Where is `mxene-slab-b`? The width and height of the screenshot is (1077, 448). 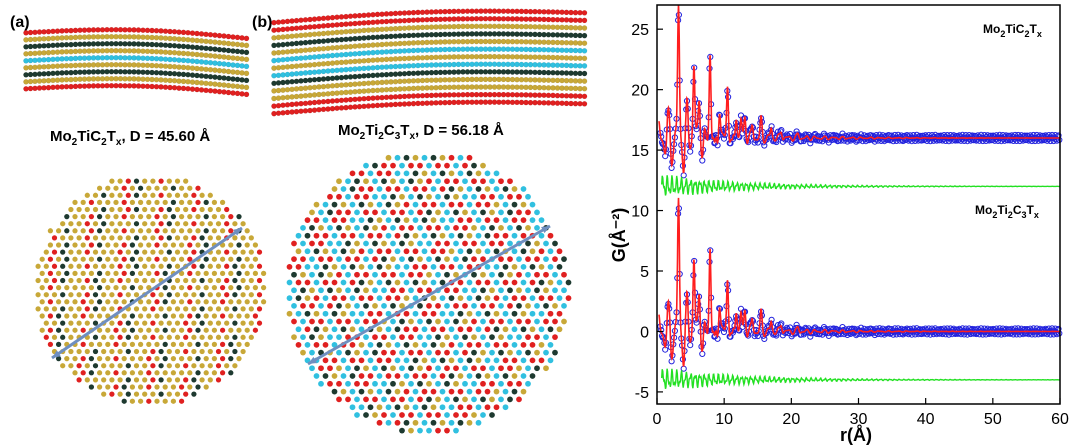 mxene-slab-b is located at coordinates (429, 62).